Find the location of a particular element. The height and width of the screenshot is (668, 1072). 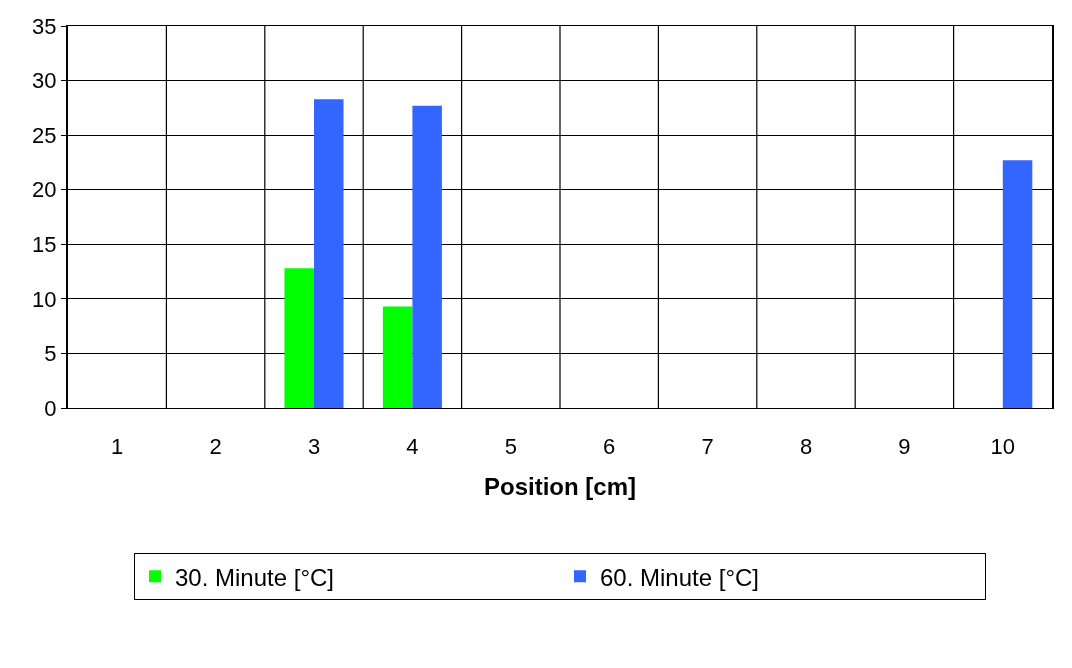

x-tick-label: 8 is located at coordinates (806, 446).